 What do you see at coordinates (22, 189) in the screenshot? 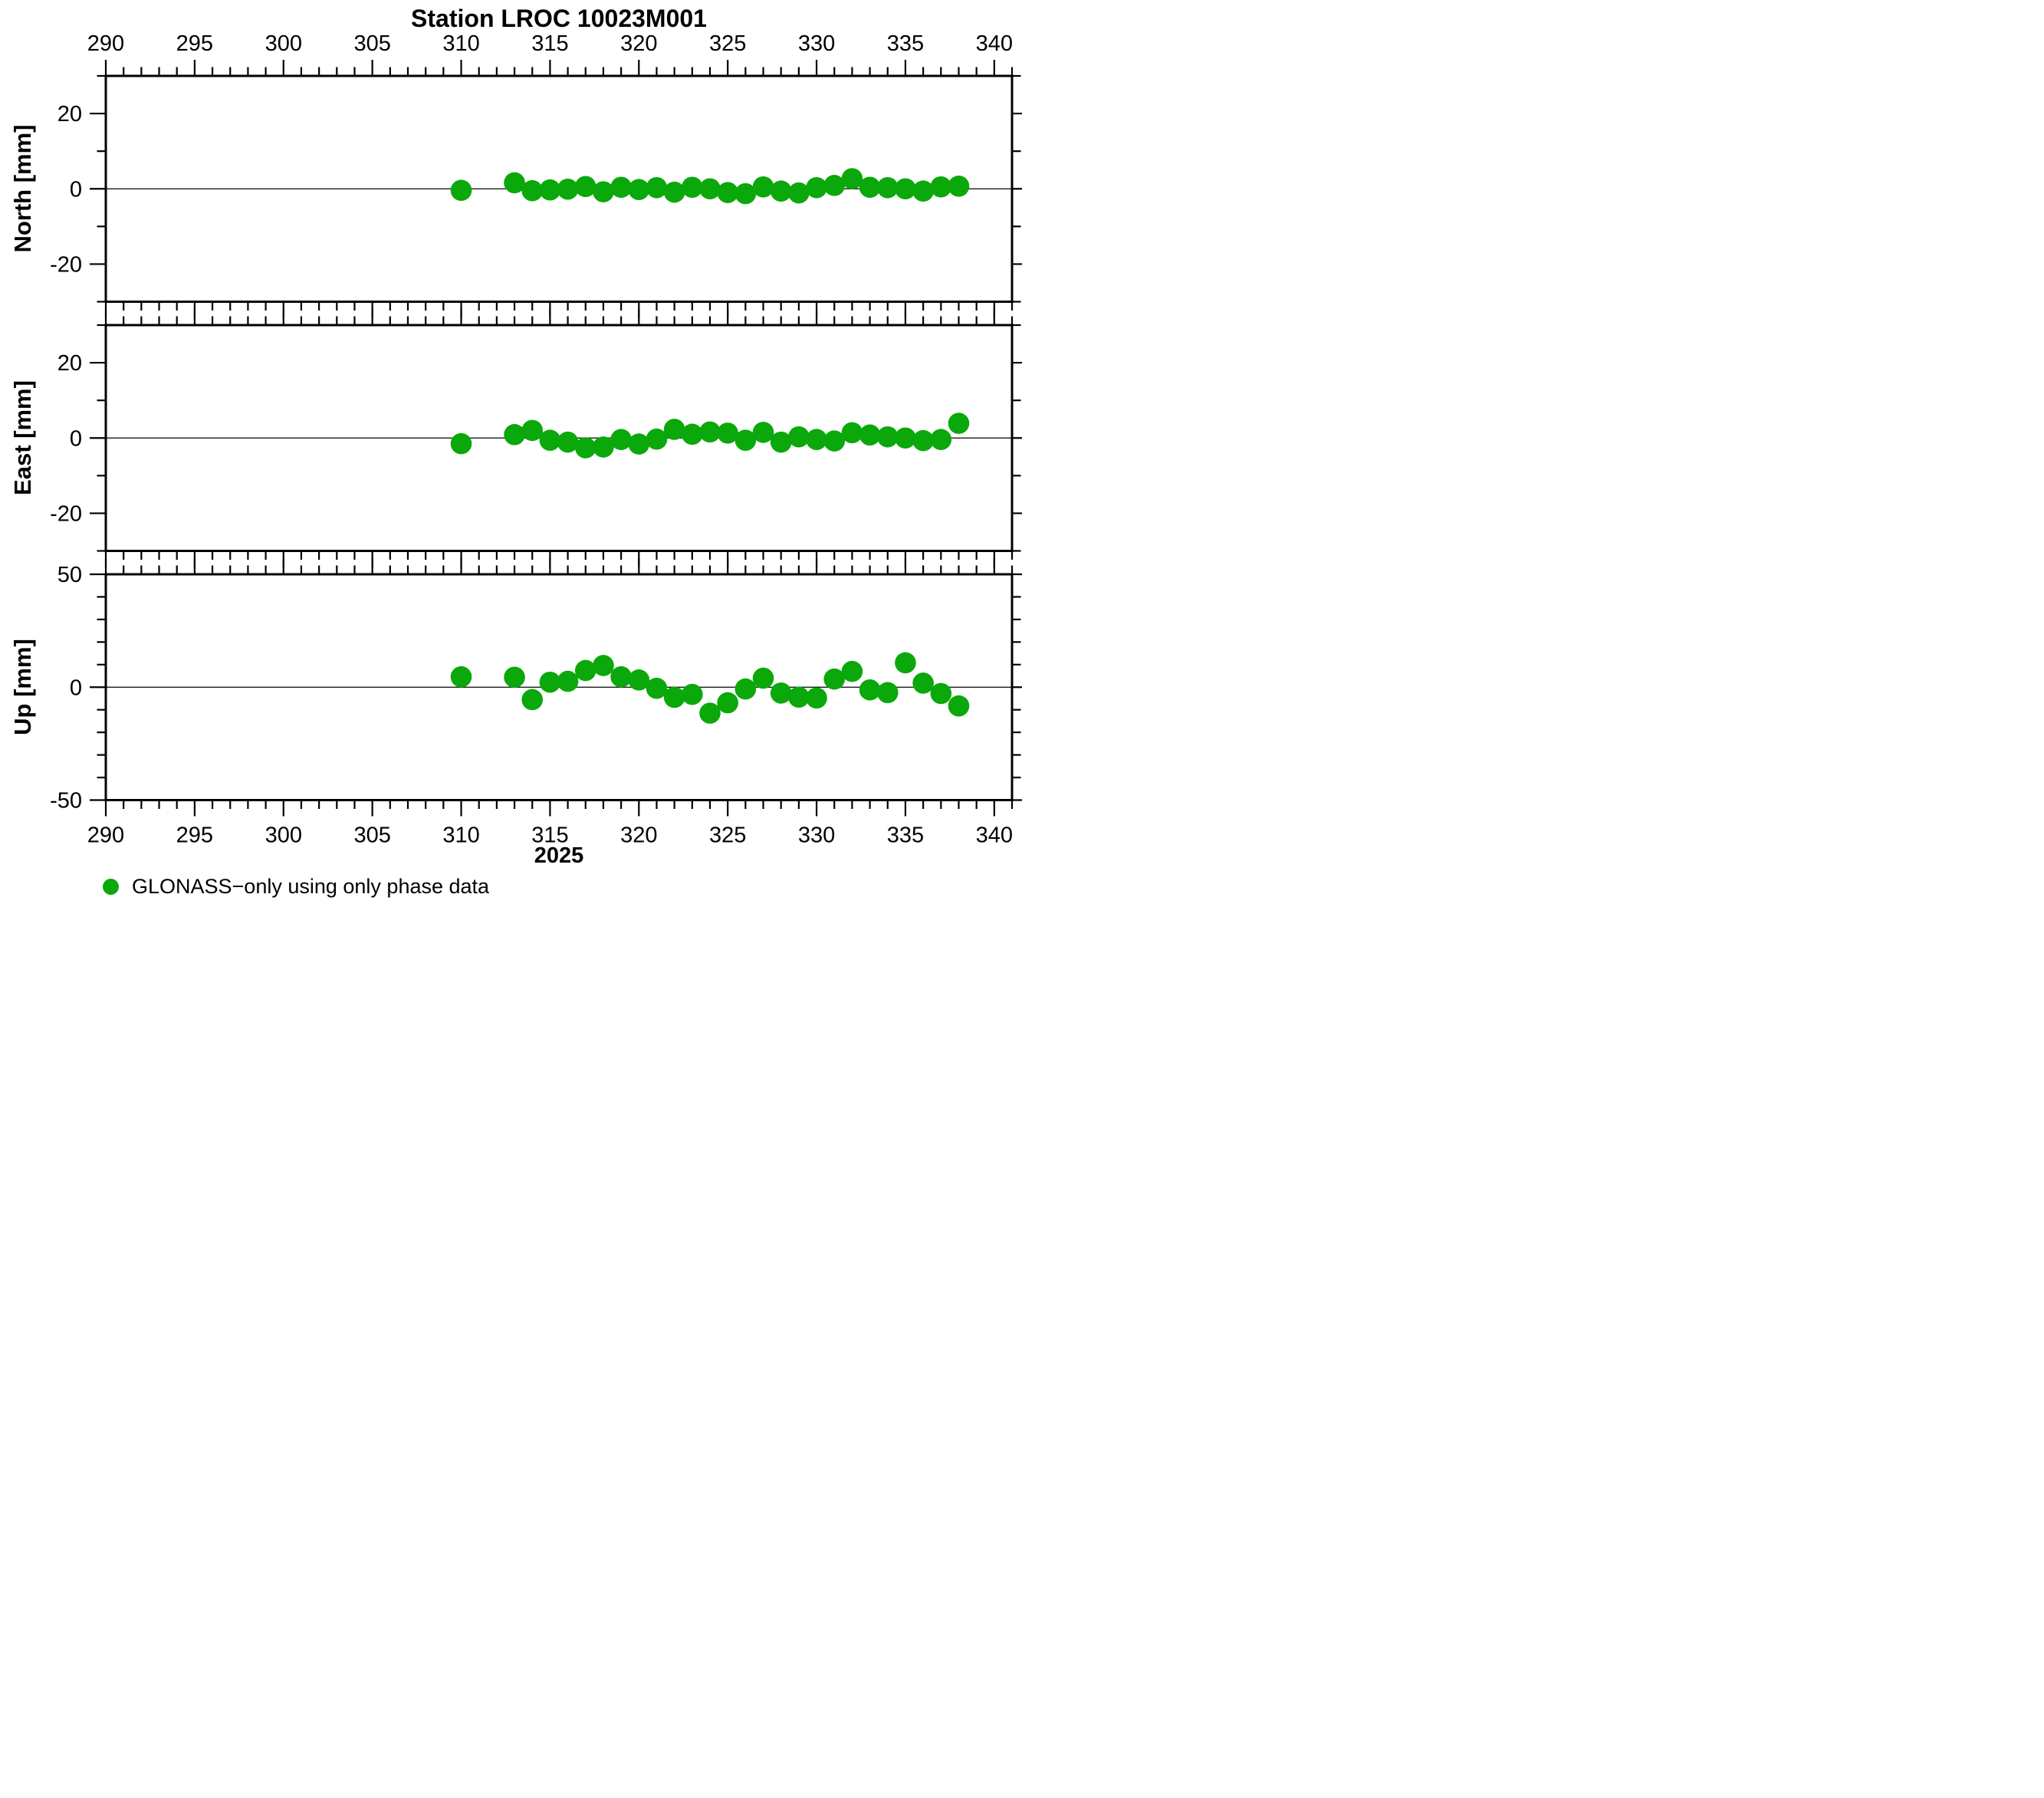
I see `y-axis-label-north: North [mm]` at bounding box center [22, 189].